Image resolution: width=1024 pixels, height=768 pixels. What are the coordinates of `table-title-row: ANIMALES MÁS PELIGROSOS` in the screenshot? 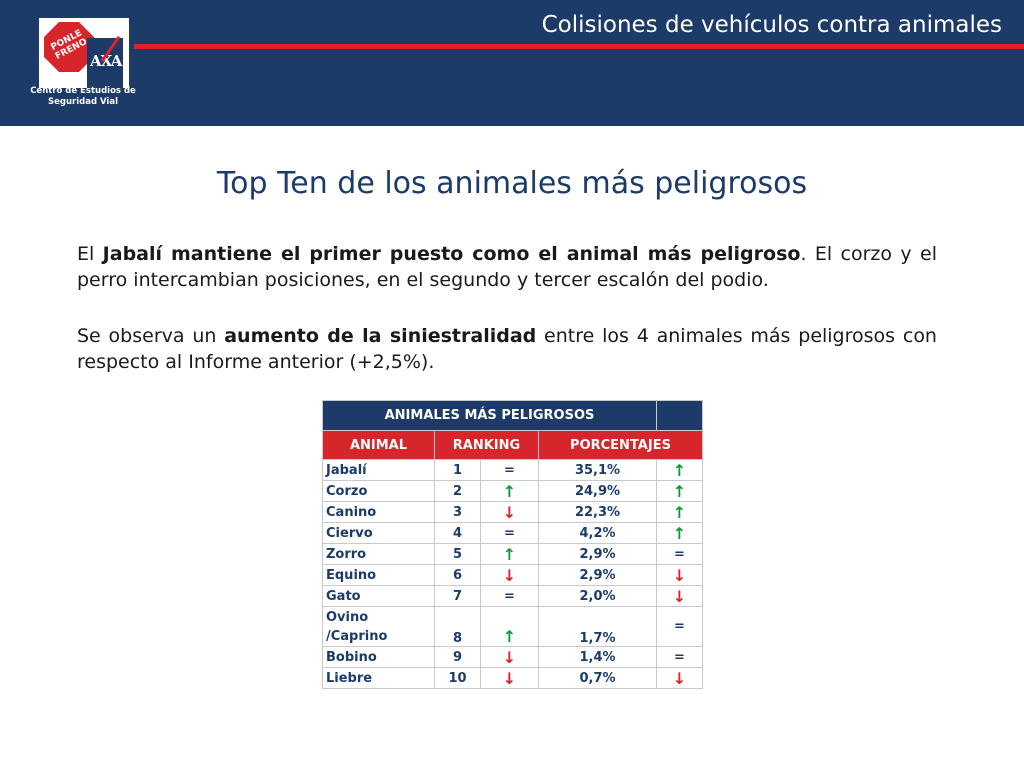 It's located at (512, 415).